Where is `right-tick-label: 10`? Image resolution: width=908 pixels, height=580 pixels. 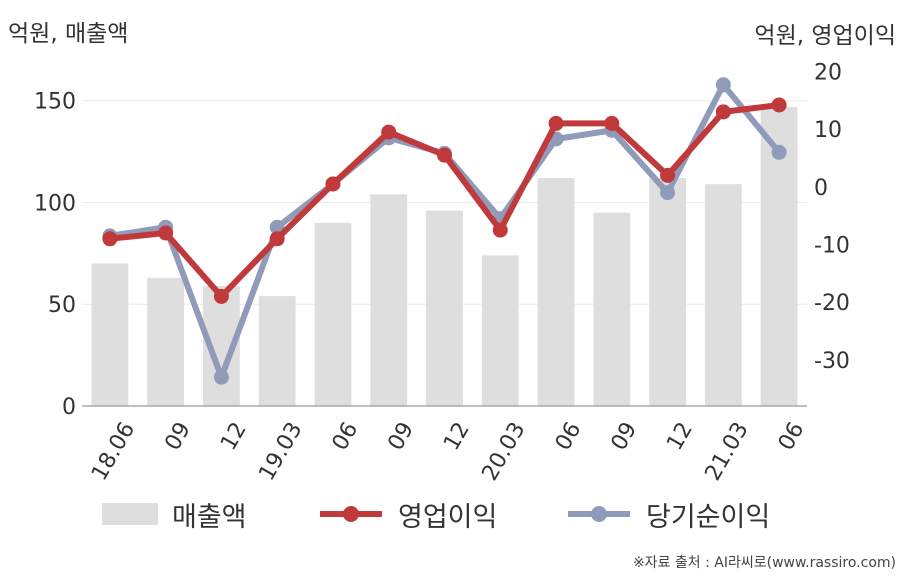 right-tick-label: 10 is located at coordinates (828, 130).